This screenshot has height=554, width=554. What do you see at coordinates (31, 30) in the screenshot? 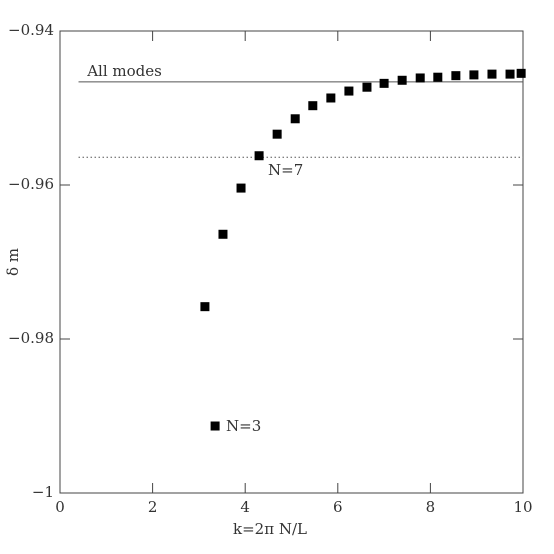
I see `y-tick-label: −0.94` at bounding box center [31, 30].